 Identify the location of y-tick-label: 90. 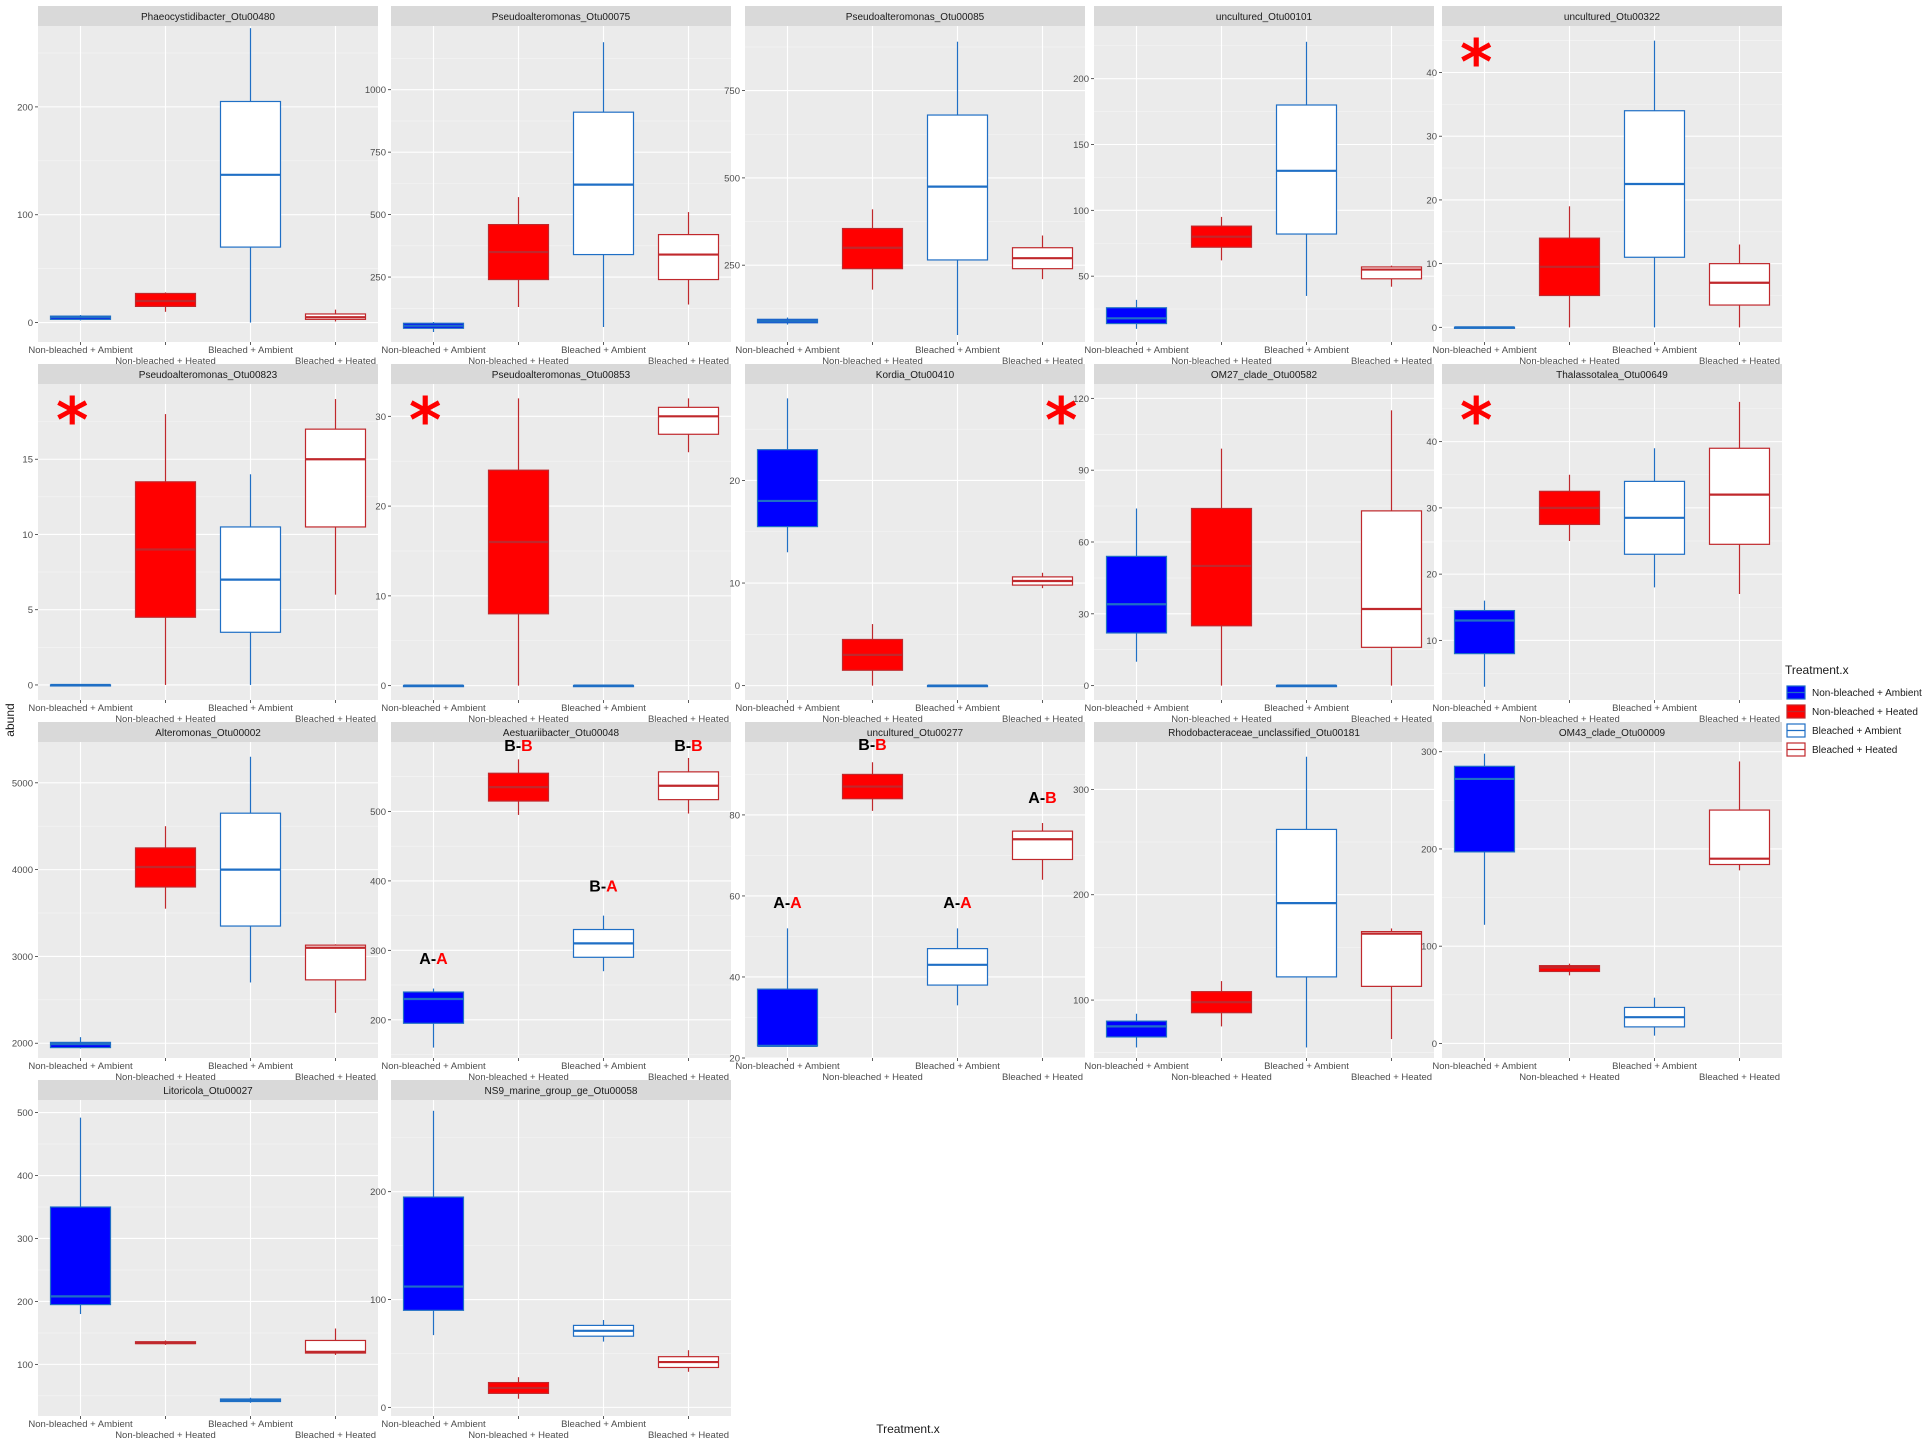
(1083, 471).